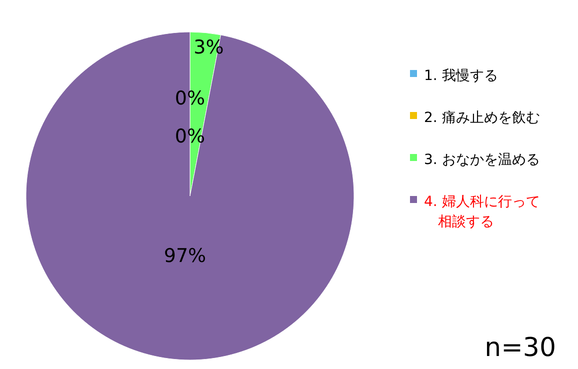 Image resolution: width=578 pixels, height=369 pixels. I want to click on legend-label: 1. 我慢する, so click(461, 76).